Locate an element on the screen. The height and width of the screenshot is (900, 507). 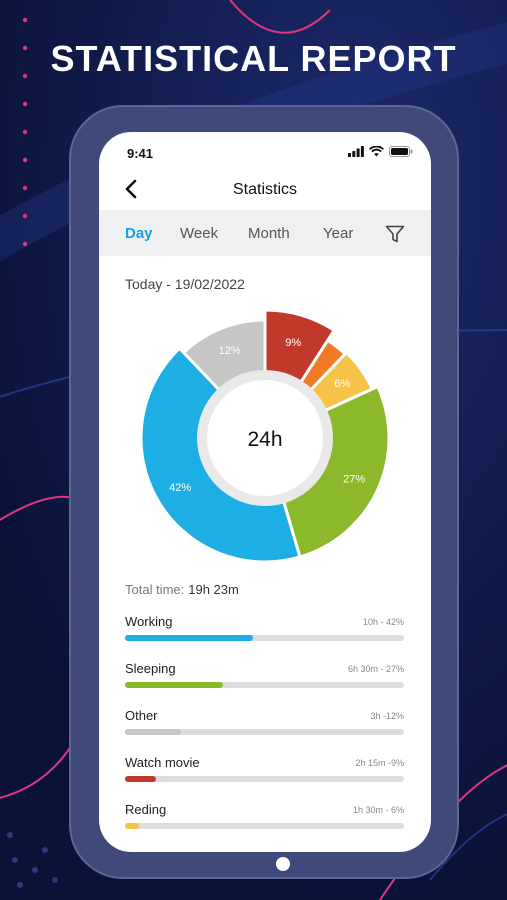
donut-slice-label: 12% is located at coordinates (230, 351).